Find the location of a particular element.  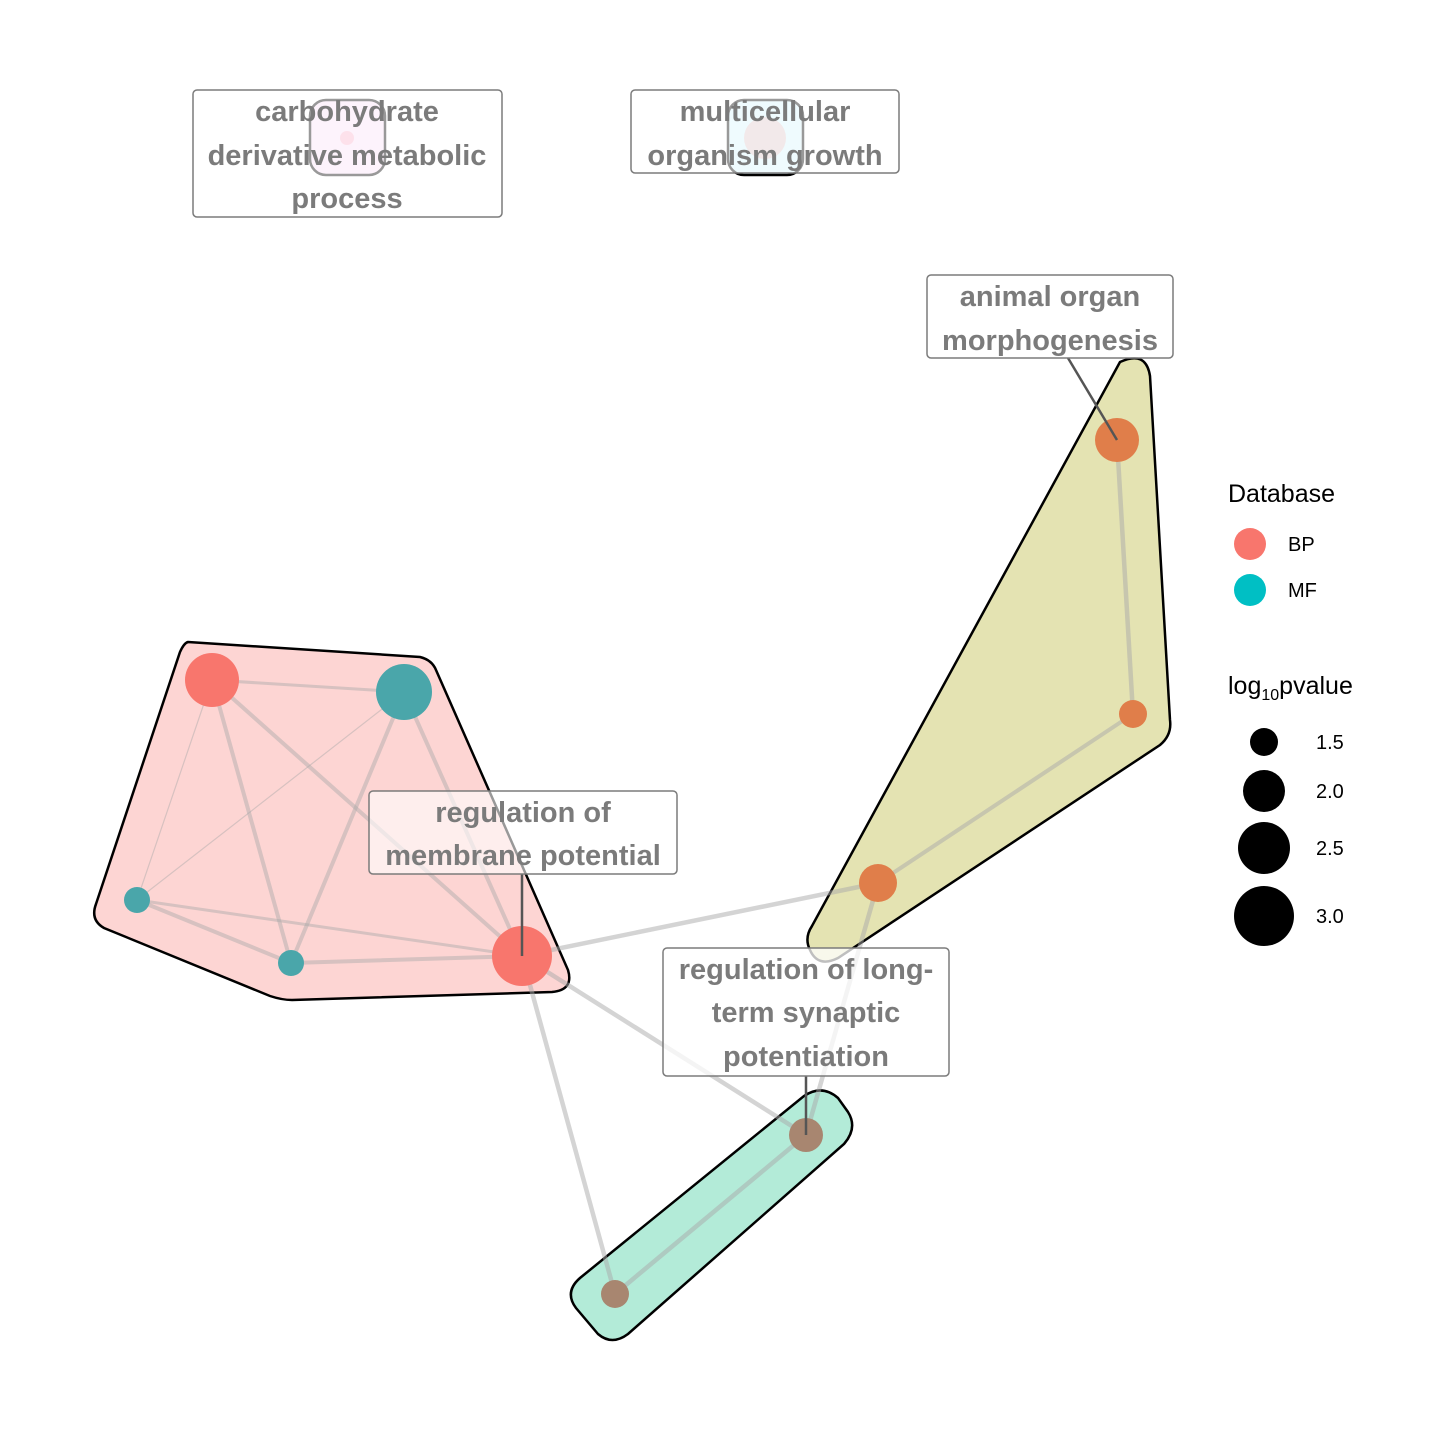

legend-database: Database BP MF is located at coordinates (1281, 543).